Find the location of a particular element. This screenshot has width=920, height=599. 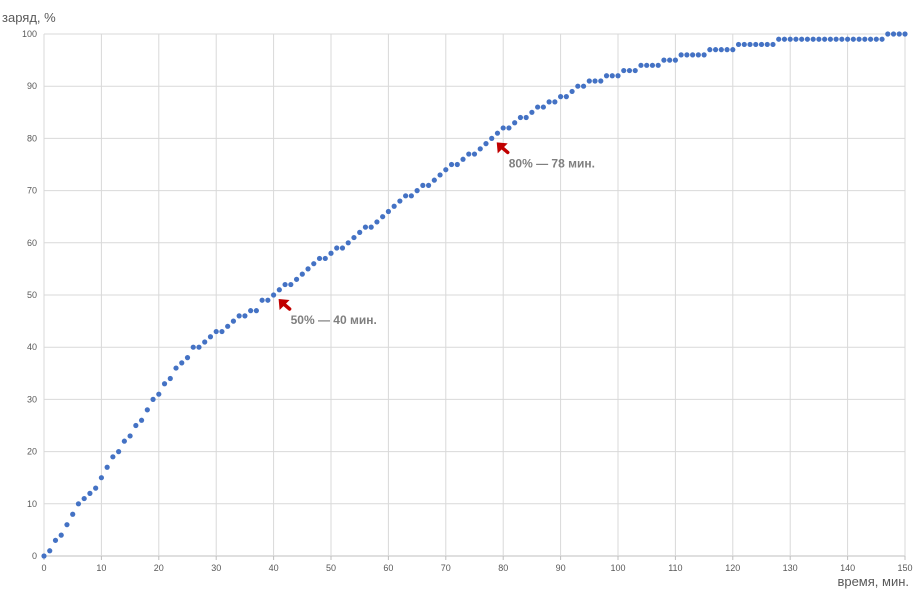

x-tick-label: 140 is located at coordinates (847, 568).